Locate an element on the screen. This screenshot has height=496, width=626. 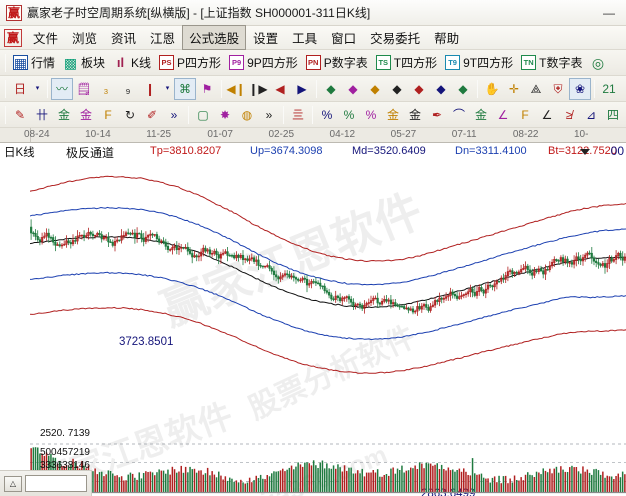
calendar-21-icon: 21 is located at coordinates (609, 89).